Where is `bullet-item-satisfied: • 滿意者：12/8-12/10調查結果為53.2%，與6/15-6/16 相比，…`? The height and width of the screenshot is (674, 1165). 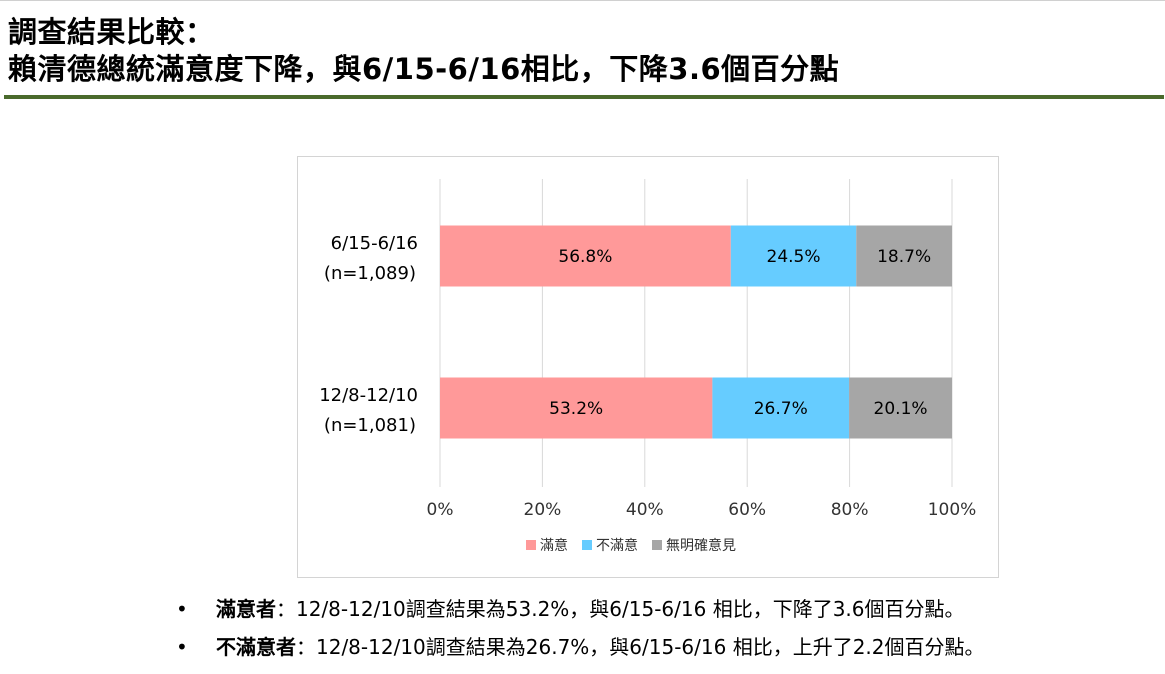
bullet-item-satisfied: • 滿意者：12/8-12/10調查結果為53.2%，與6/15-6/16 相比，… is located at coordinates (580, 609).